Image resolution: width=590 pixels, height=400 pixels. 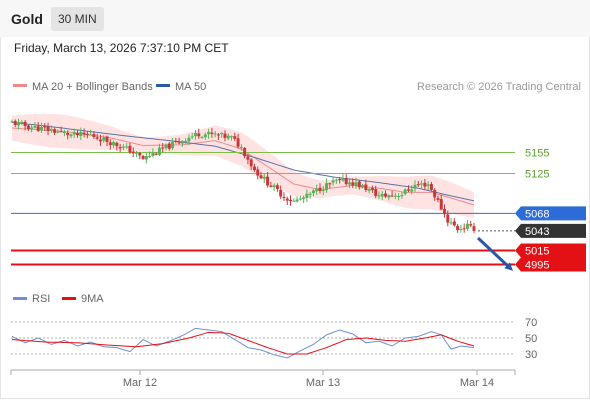 I want to click on rsi-tick-50: 50, so click(x=531, y=339).